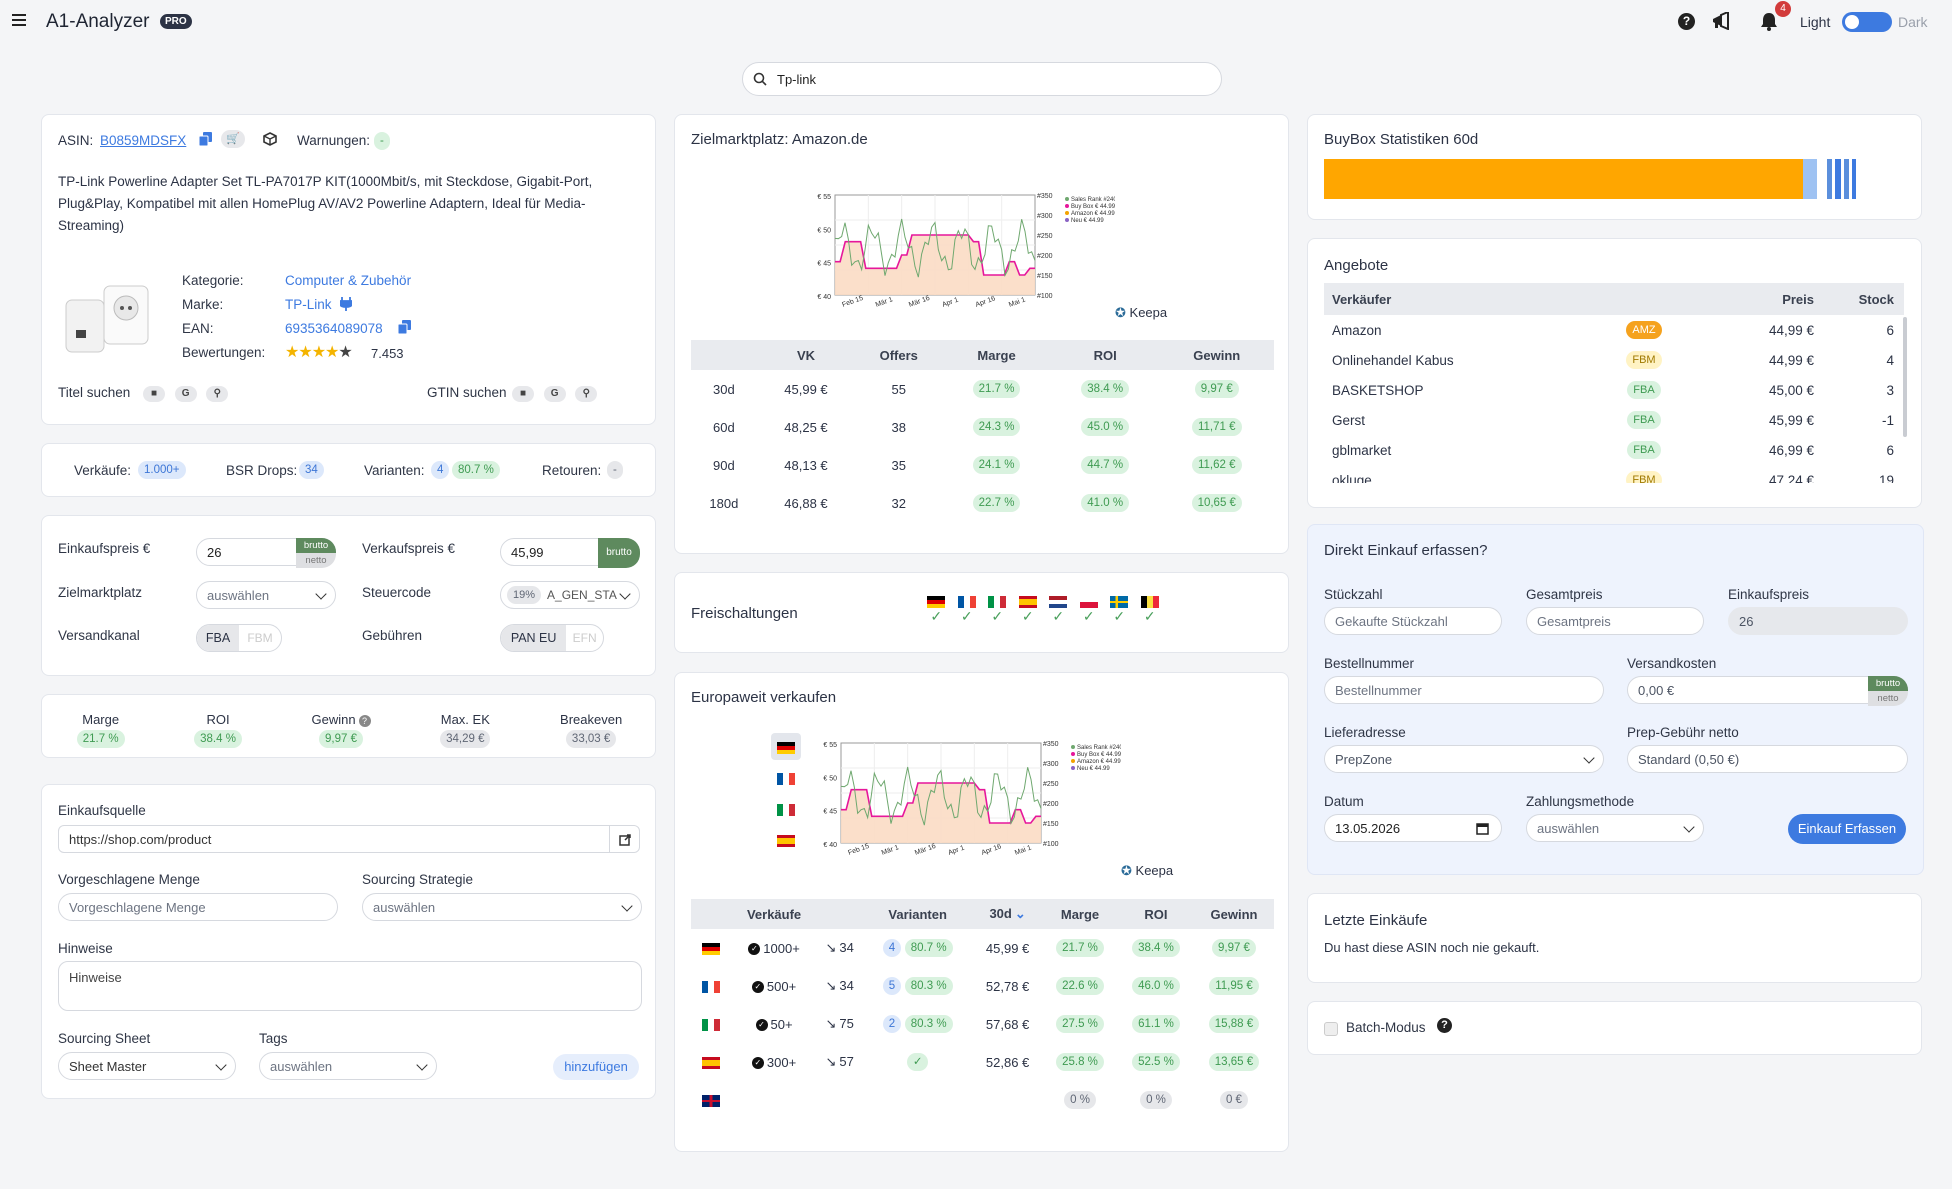 The width and height of the screenshot is (1952, 1189). What do you see at coordinates (1386, 1027) in the screenshot?
I see `batch-mode-label: Batch-Modus` at bounding box center [1386, 1027].